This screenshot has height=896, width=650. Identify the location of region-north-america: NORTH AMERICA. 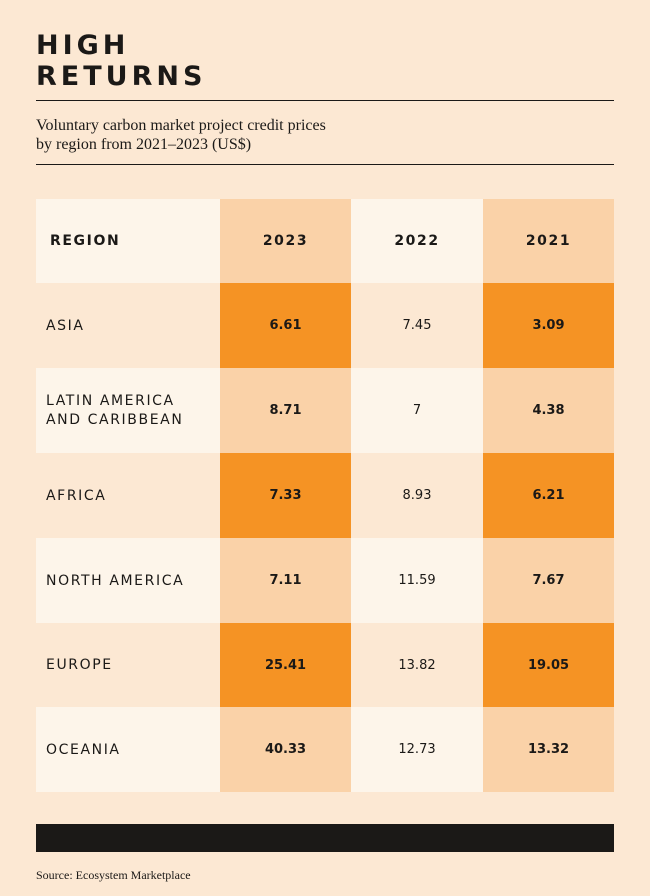
(128, 580).